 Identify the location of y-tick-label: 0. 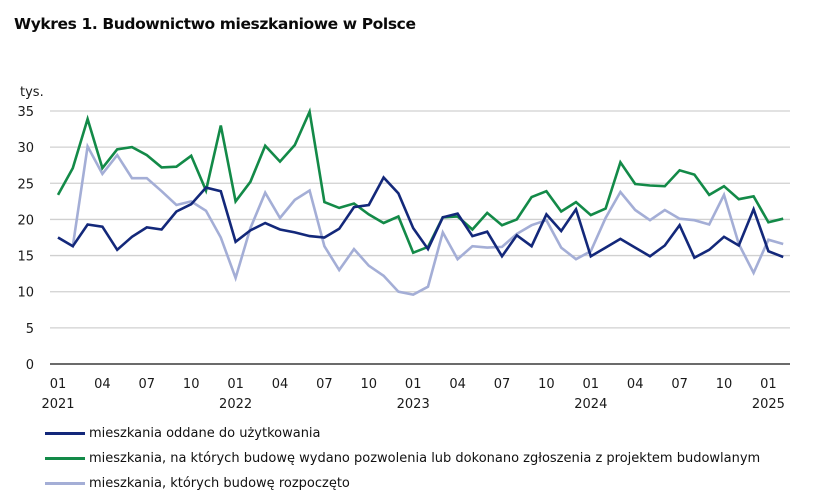
(30, 365).